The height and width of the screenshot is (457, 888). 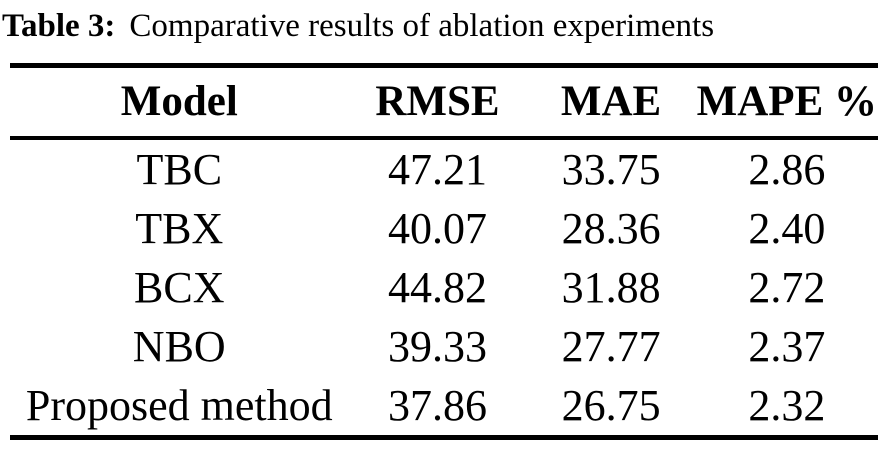 I want to click on column-header-model: Model, so click(x=179, y=102).